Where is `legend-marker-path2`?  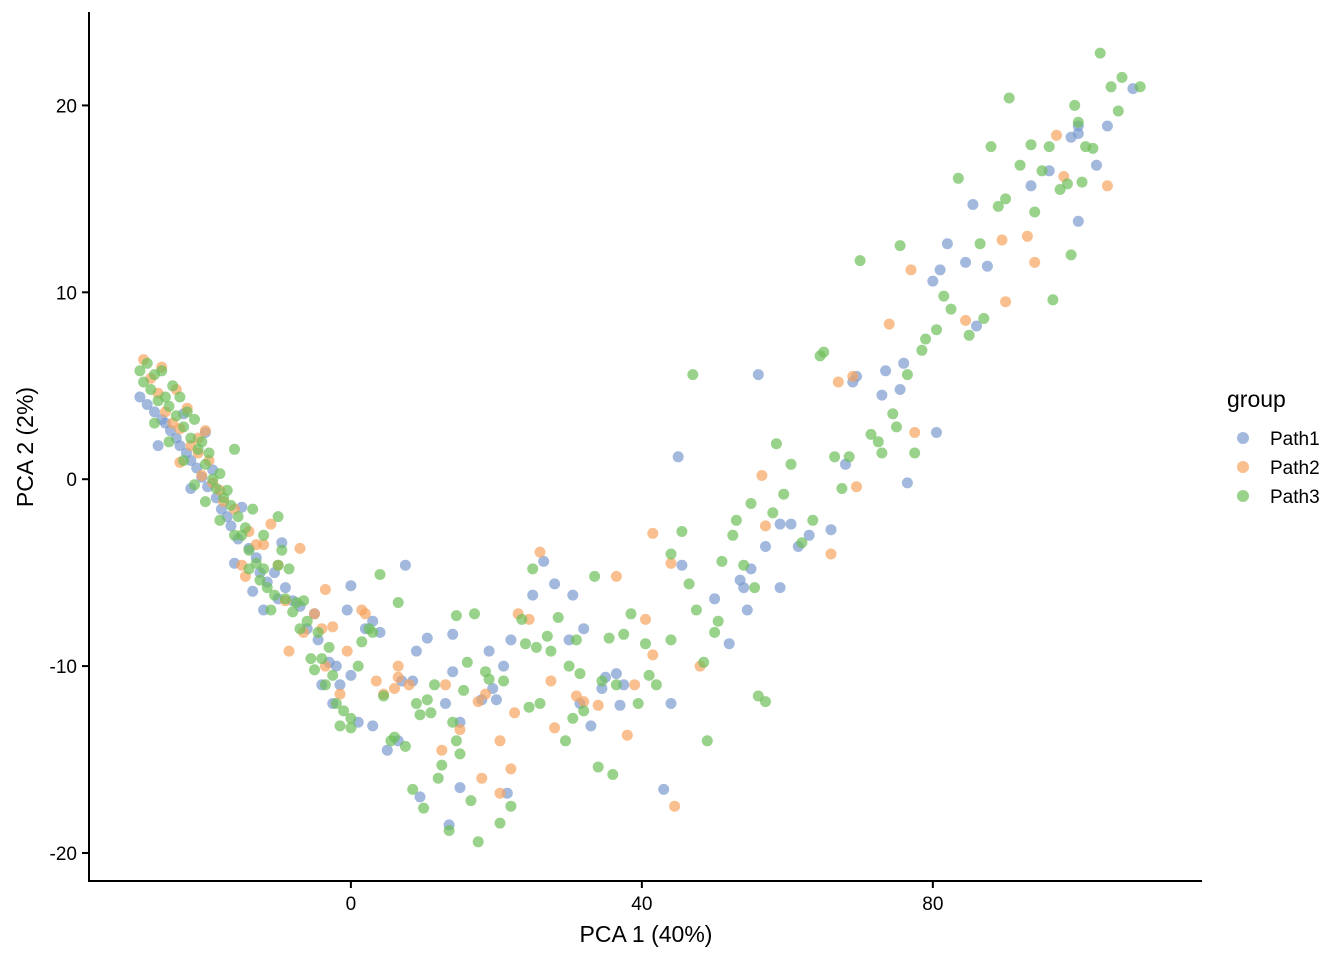
legend-marker-path2 is located at coordinates (1243, 467).